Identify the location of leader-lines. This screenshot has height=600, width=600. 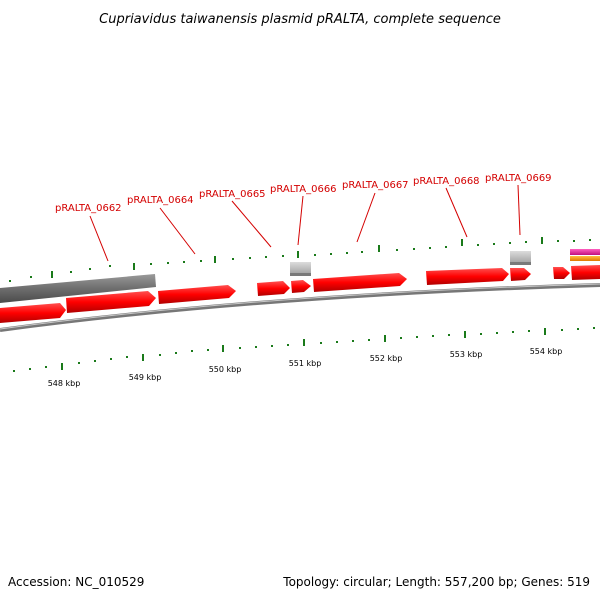
(305, 223).